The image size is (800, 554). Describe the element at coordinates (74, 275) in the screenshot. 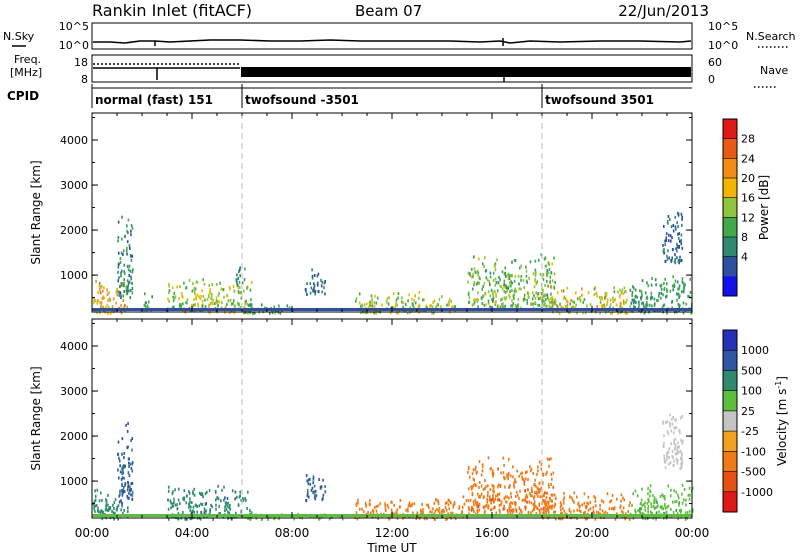

I see `y-tick-label: 1000` at that location.